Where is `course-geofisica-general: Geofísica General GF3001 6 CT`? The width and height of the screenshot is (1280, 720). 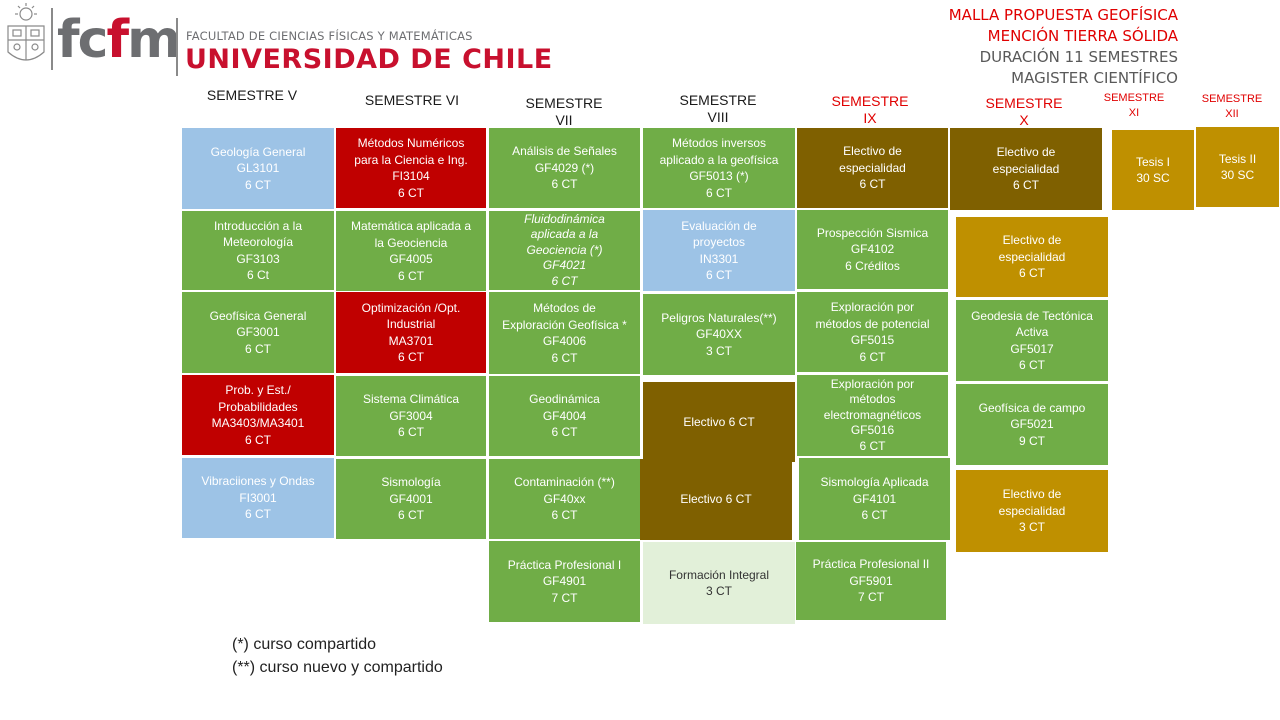 course-geofisica-general: Geofísica General GF3001 6 CT is located at coordinates (258, 332).